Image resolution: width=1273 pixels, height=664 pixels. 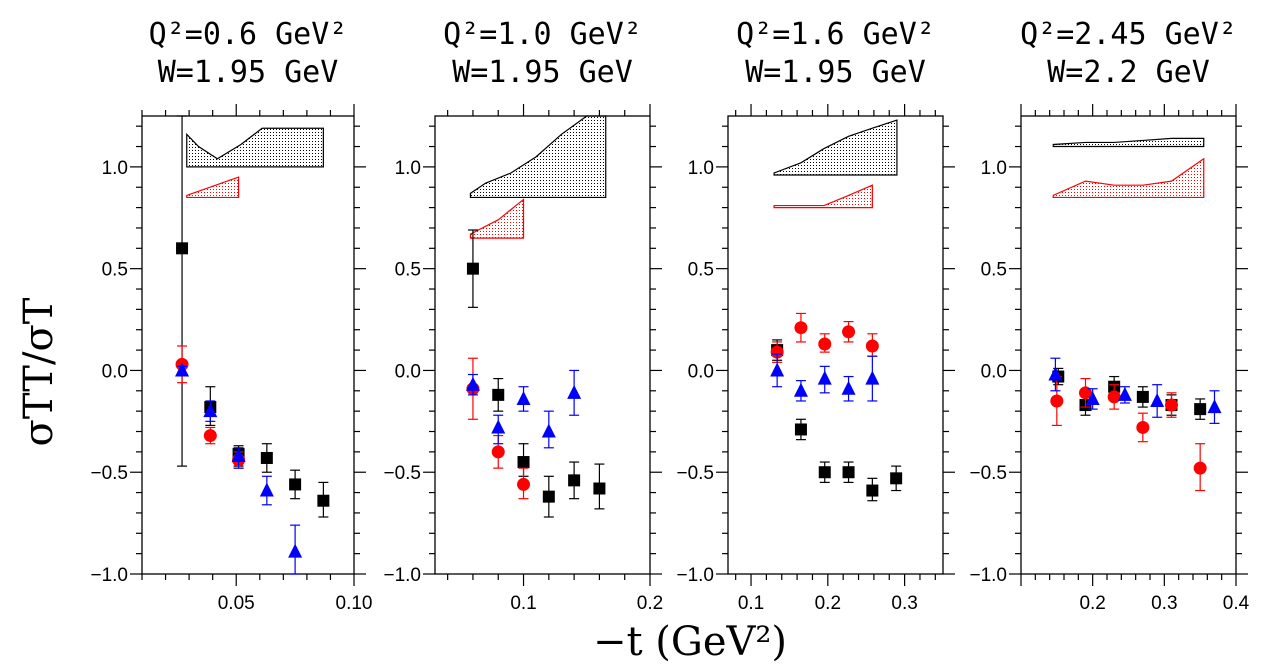 What do you see at coordinates (690, 641) in the screenshot?
I see `x-axis-label: −t (GeV²)` at bounding box center [690, 641].